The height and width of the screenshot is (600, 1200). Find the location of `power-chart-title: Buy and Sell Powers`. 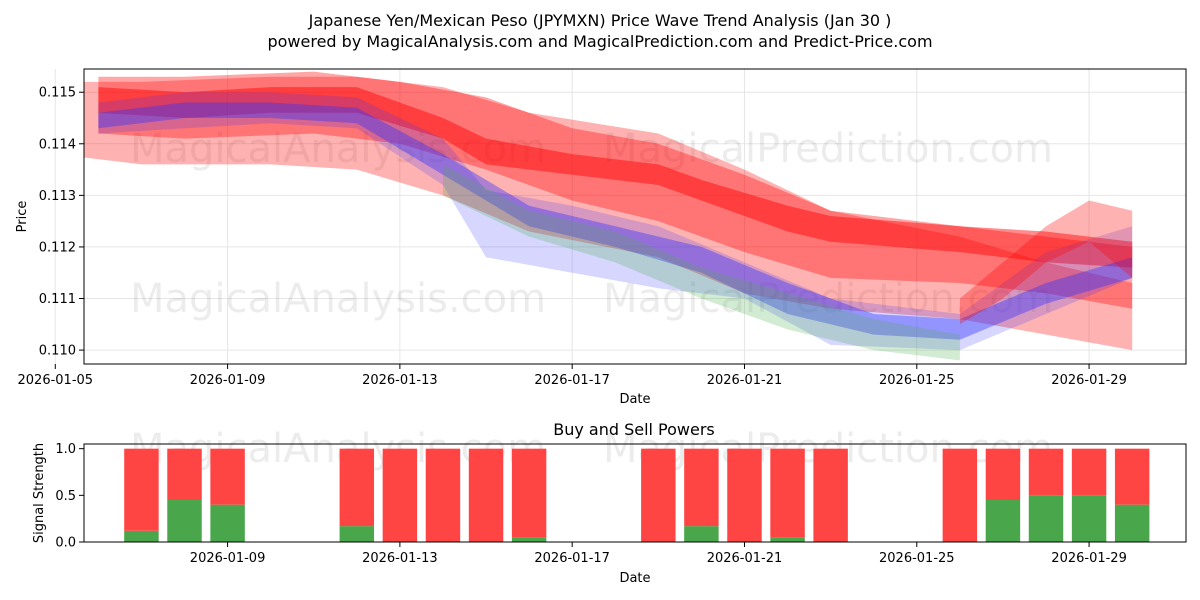

power-chart-title: Buy and Sell Powers is located at coordinates (634, 429).